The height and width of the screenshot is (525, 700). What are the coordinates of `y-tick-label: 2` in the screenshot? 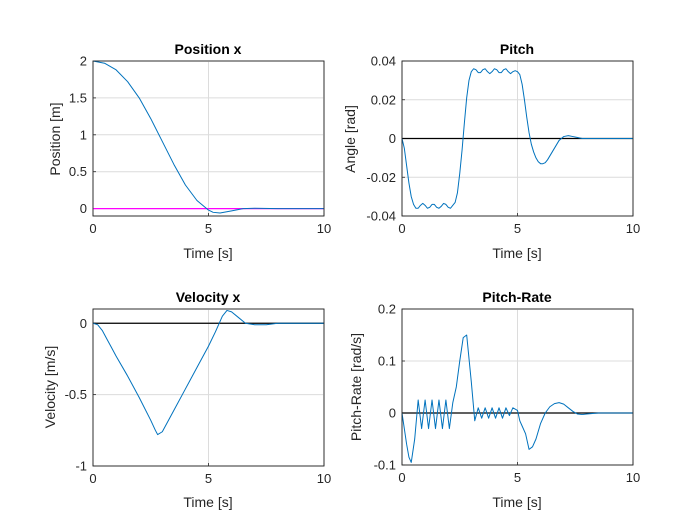 It's located at (83, 61).